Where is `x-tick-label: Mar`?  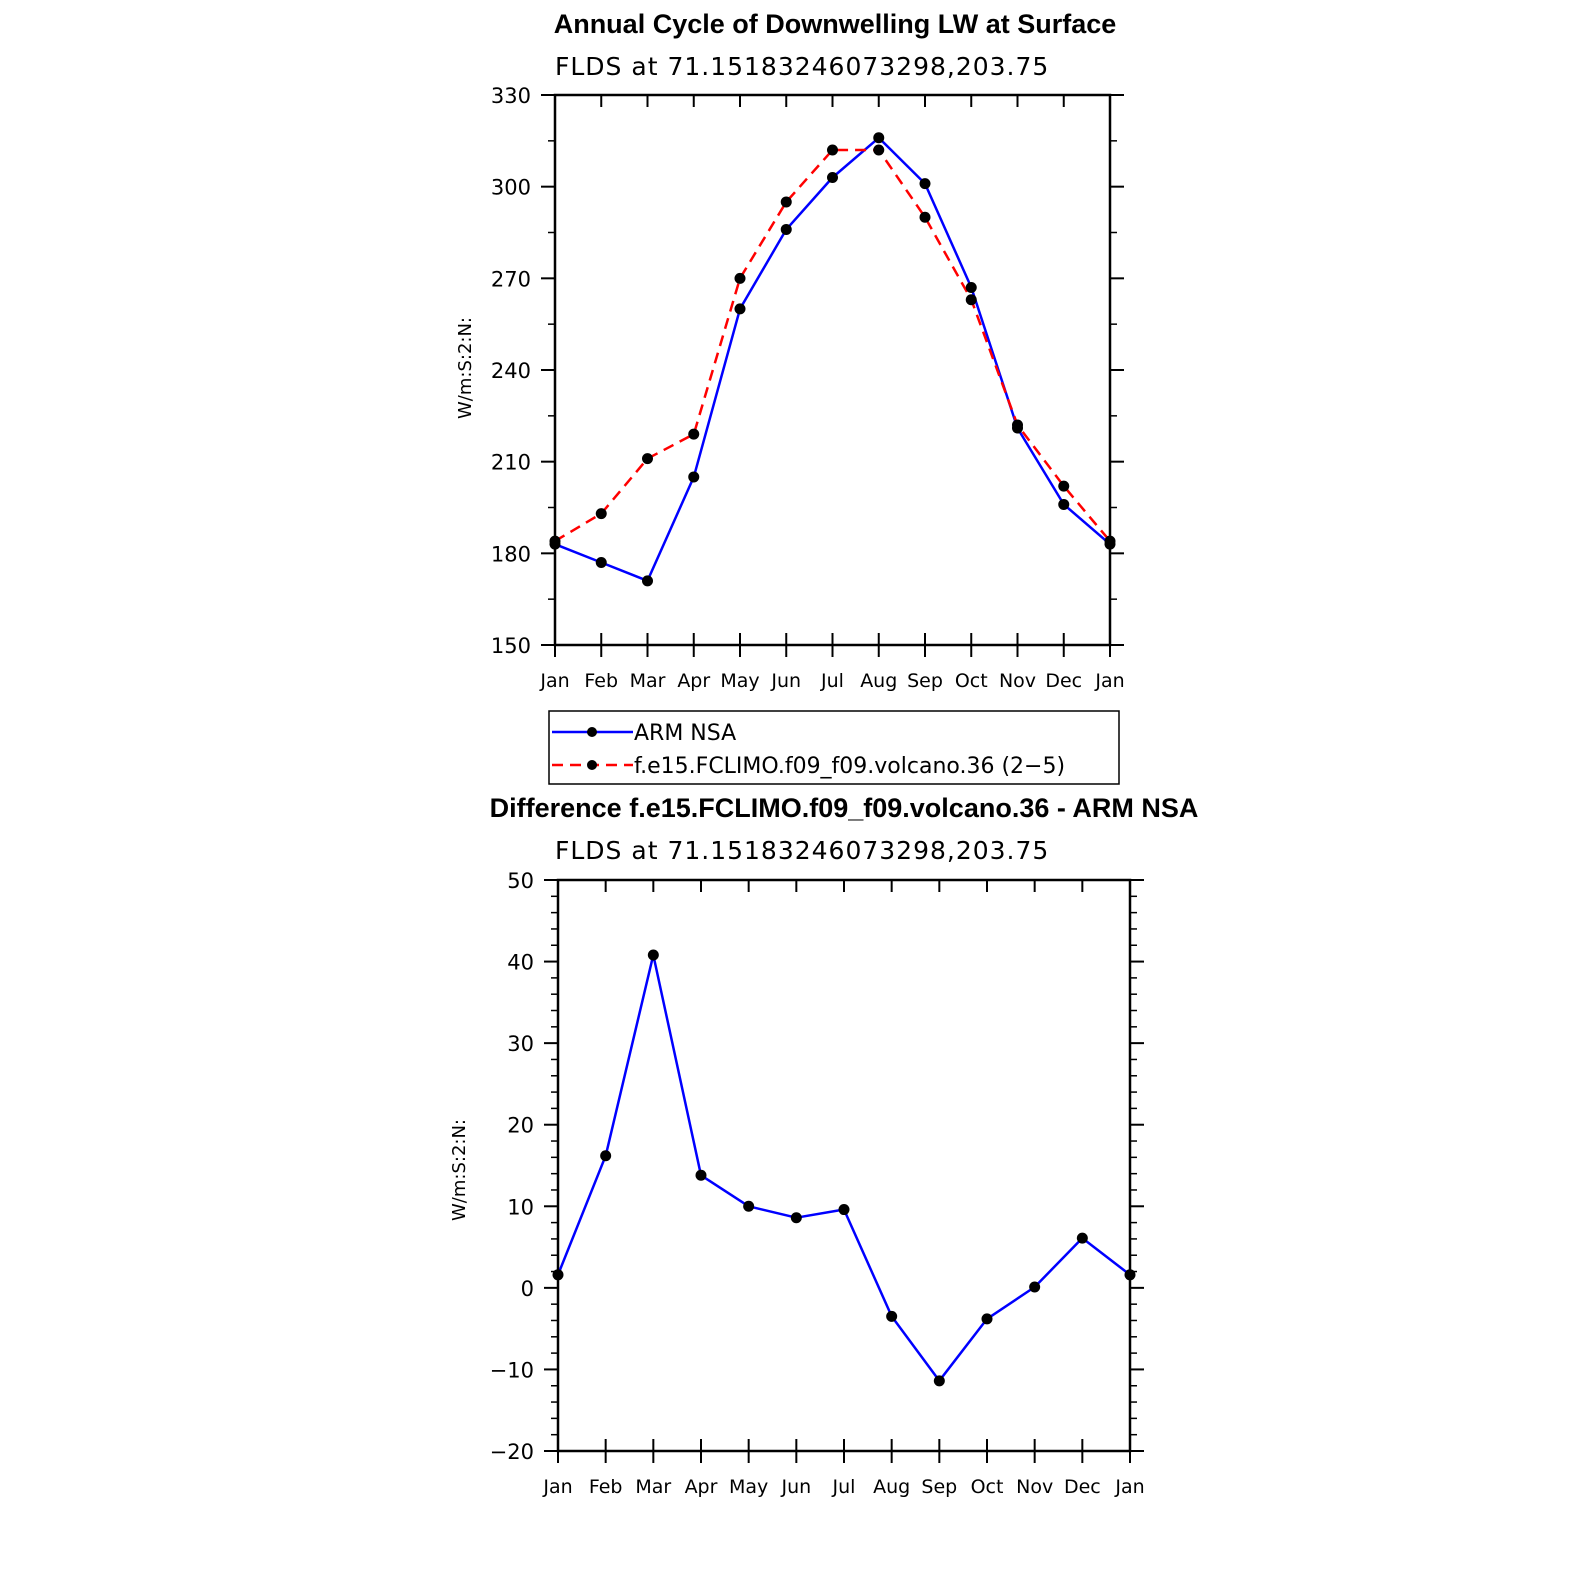
x-tick-label: Mar is located at coordinates (653, 1487).